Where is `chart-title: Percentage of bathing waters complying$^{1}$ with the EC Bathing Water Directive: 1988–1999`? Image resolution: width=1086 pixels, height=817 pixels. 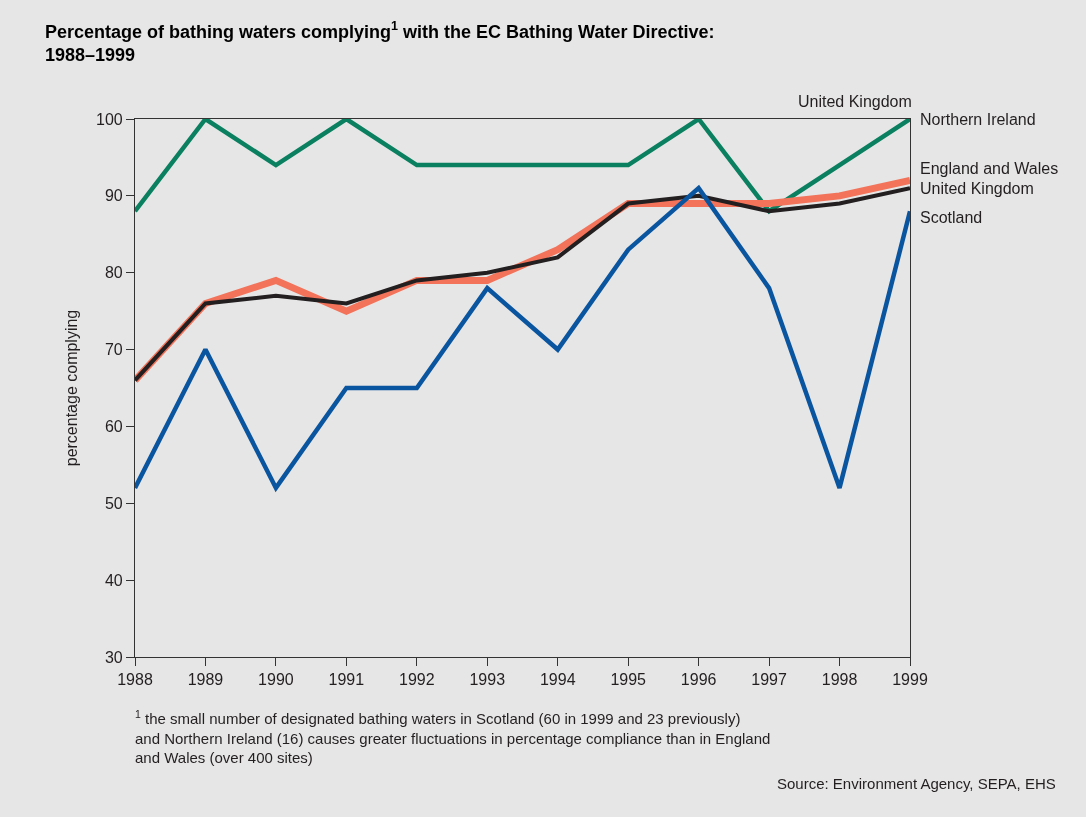 chart-title: Percentage of bathing waters complying$^{1}$ with the EC Bathing Water Directive: 1988–1999 is located at coordinates (380, 42).